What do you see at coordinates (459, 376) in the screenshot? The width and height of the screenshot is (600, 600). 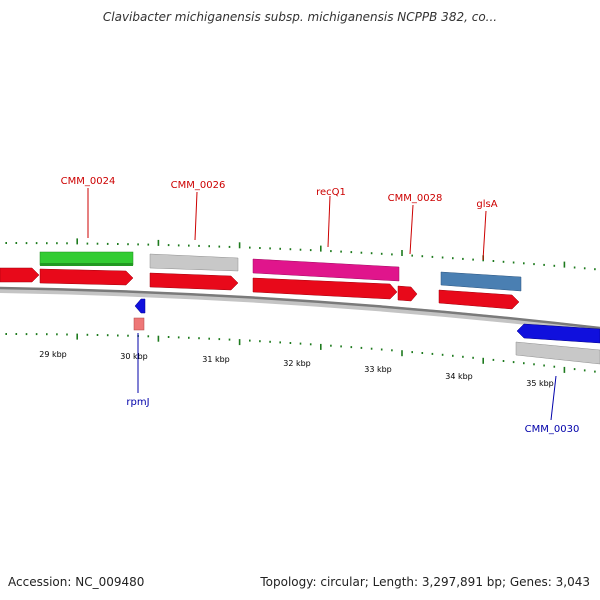 I see `scale-label-34kbp: 34 kbp` at bounding box center [459, 376].